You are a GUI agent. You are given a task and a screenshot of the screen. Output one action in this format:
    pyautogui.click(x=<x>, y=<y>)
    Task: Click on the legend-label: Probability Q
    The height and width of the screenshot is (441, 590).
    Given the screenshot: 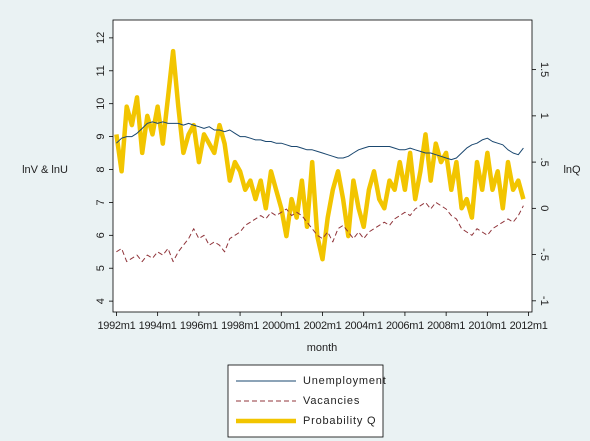 What is the action you would take?
    pyautogui.click(x=339, y=421)
    